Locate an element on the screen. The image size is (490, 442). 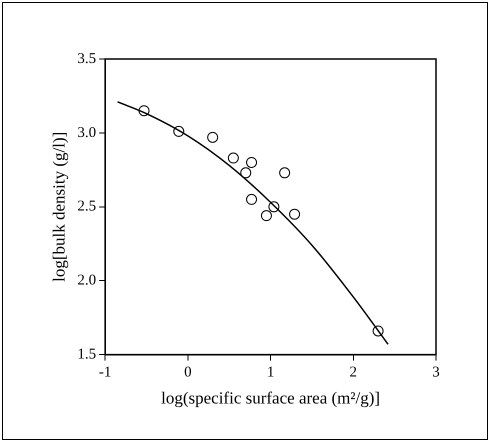
x-tick-label: 2 is located at coordinates (354, 372).